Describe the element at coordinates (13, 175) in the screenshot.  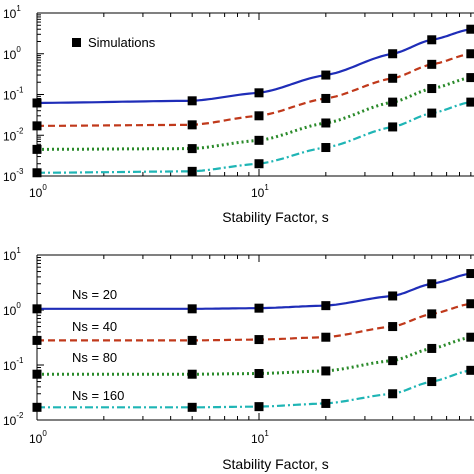
I see `y-tick-label: 10⁻³` at that location.